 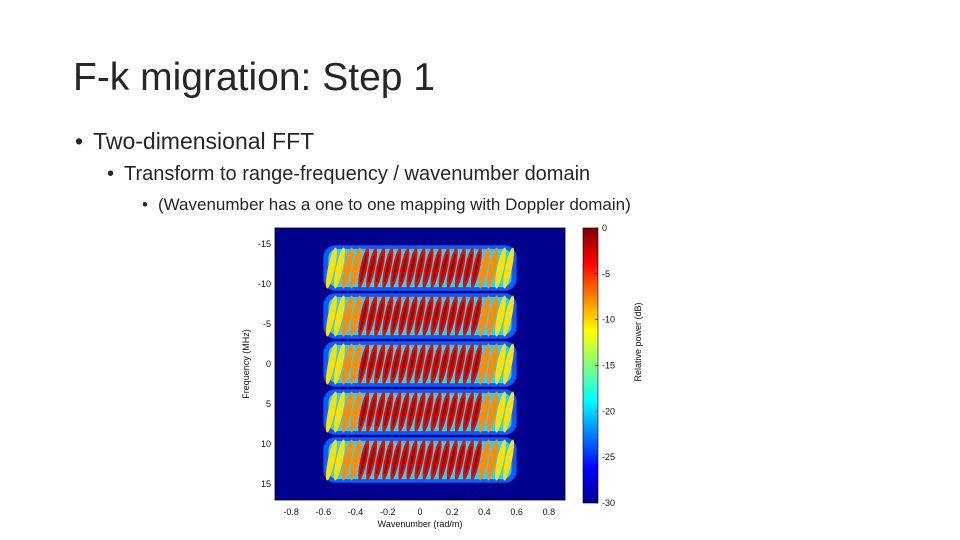 I want to click on bullet-level-1: • Two-dimensional FFT, so click(x=194, y=141).